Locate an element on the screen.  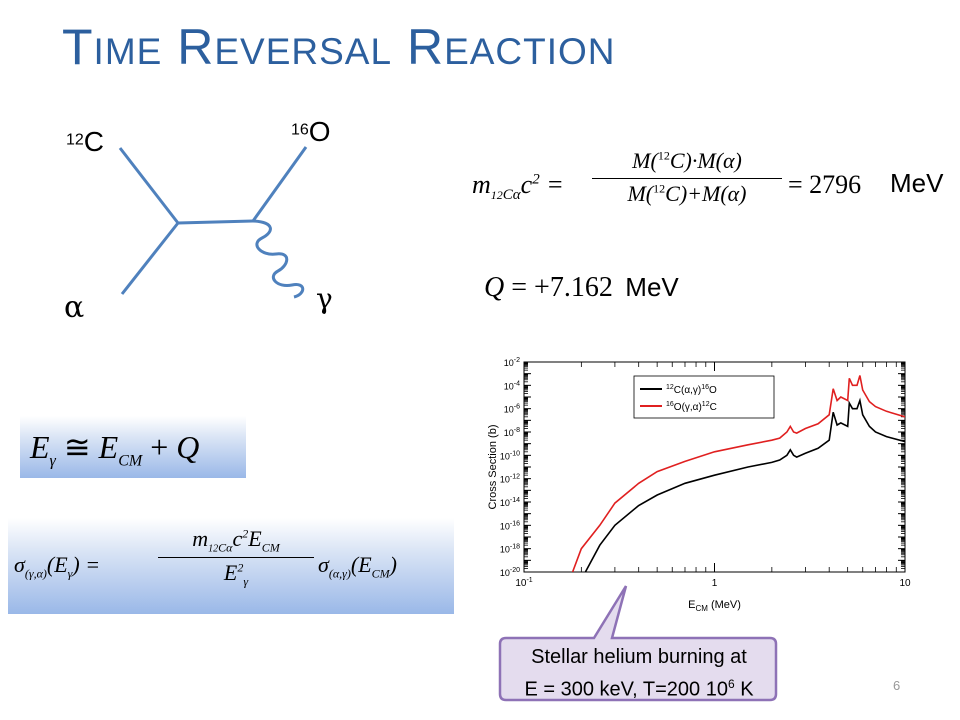
legend-label-2: 16O(γ,α)12C is located at coordinates (691, 407).